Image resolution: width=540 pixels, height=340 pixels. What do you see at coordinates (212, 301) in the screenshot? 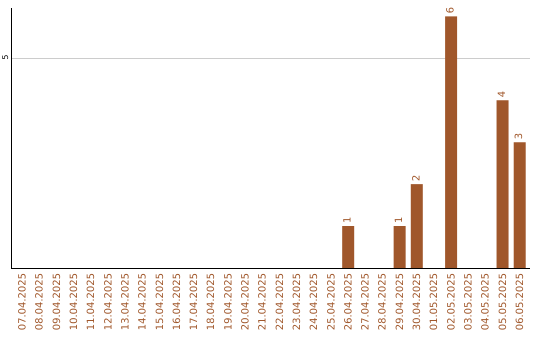
I see `x-tick-label: 18.04.2025` at bounding box center [212, 301].